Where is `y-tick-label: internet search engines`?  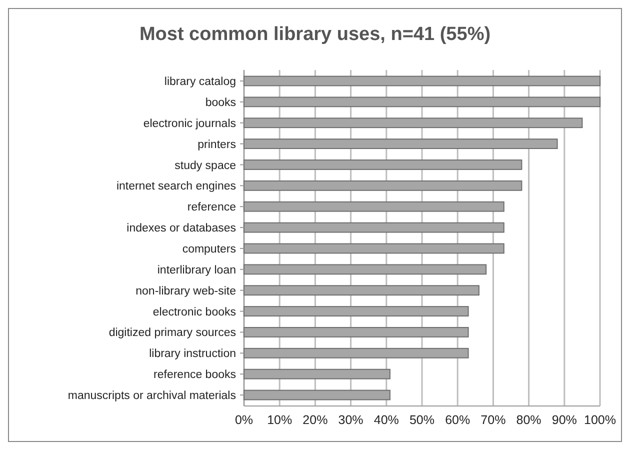 y-tick-label: internet search engines is located at coordinates (176, 186).